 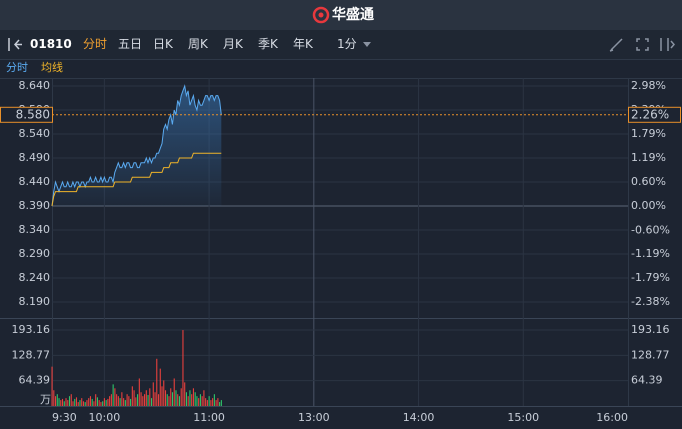 I want to click on y2-tick-label: 64.39, so click(x=647, y=380).